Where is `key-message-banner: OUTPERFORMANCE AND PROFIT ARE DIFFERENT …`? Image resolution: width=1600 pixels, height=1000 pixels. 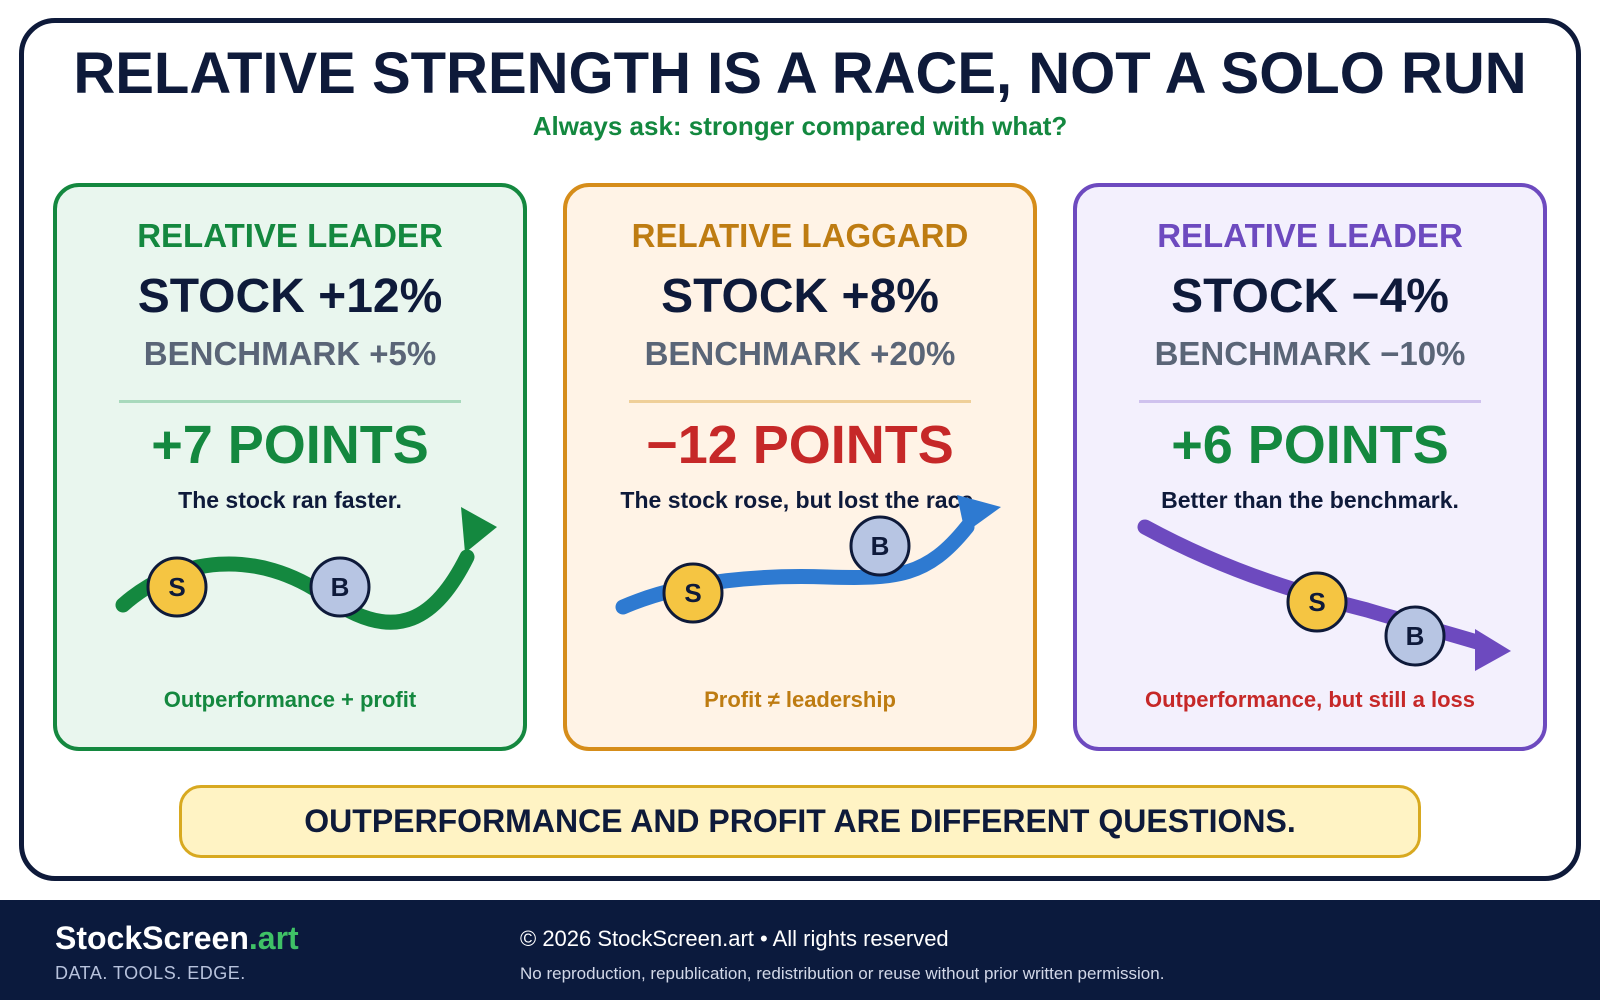
key-message-banner: OUTPERFORMANCE AND PROFIT ARE DIFFERENT … is located at coordinates (800, 821).